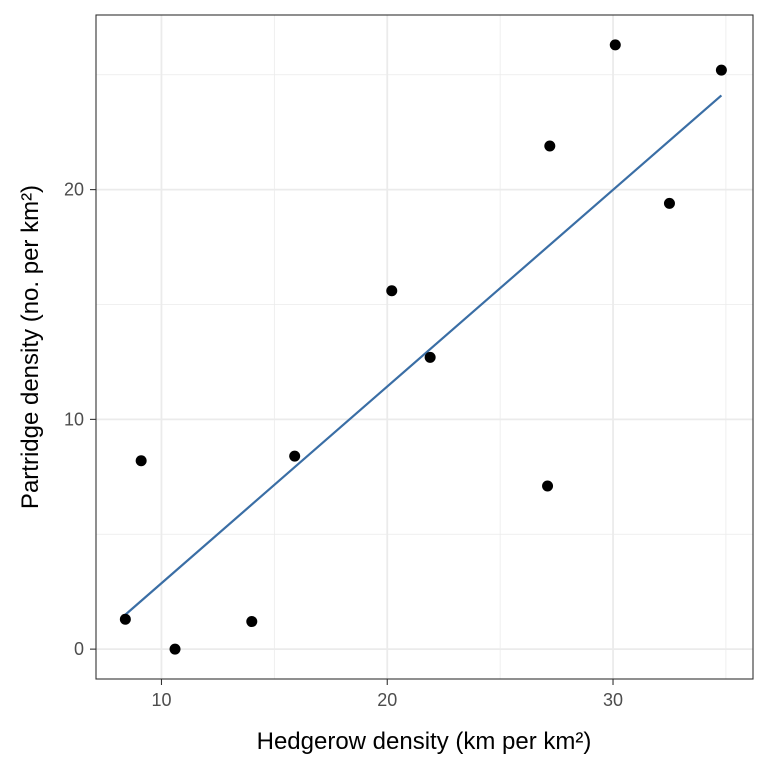 The width and height of the screenshot is (768, 768). What do you see at coordinates (424, 741) in the screenshot?
I see `x-axis-title: Hedgerow density (km per km²)` at bounding box center [424, 741].